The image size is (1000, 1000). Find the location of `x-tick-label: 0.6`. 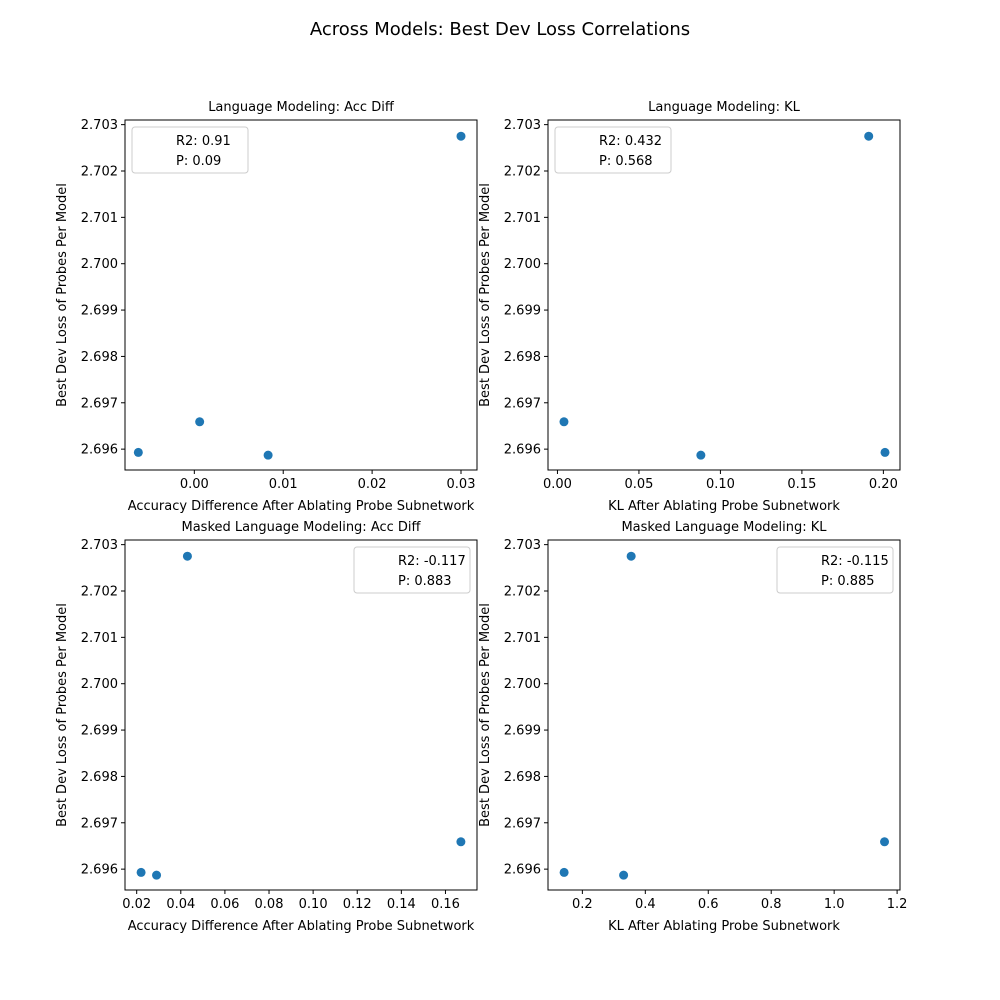

x-tick-label: 0.6 is located at coordinates (708, 904).